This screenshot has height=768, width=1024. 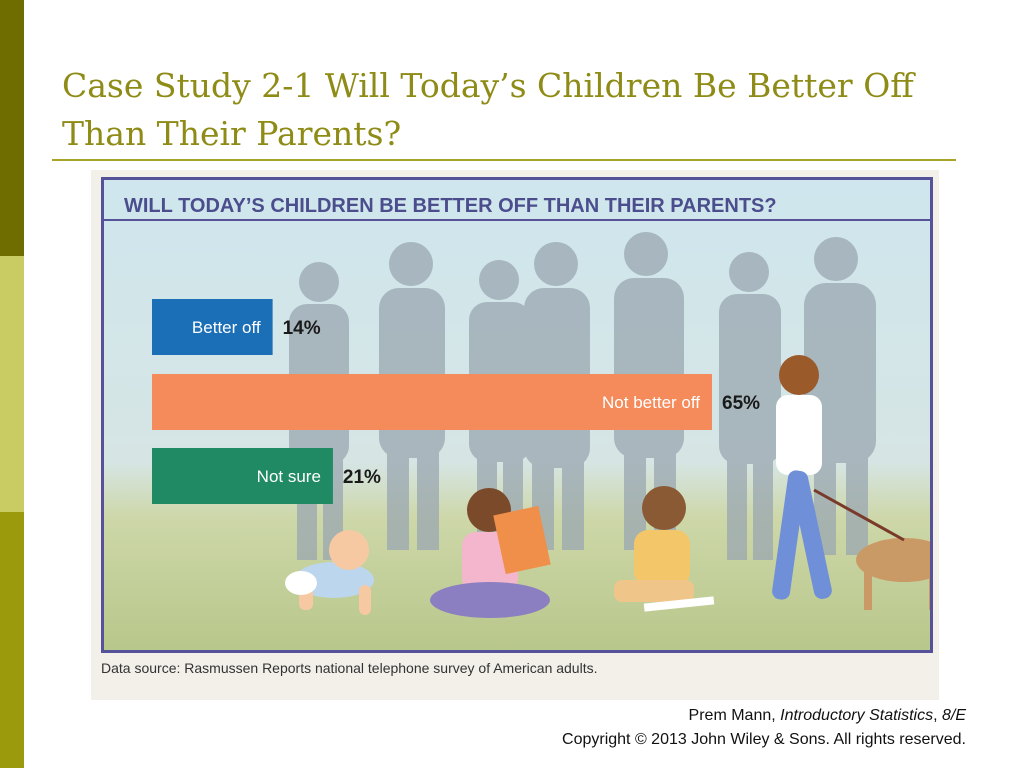 I want to click on bar-not-sure, so click(x=242, y=476).